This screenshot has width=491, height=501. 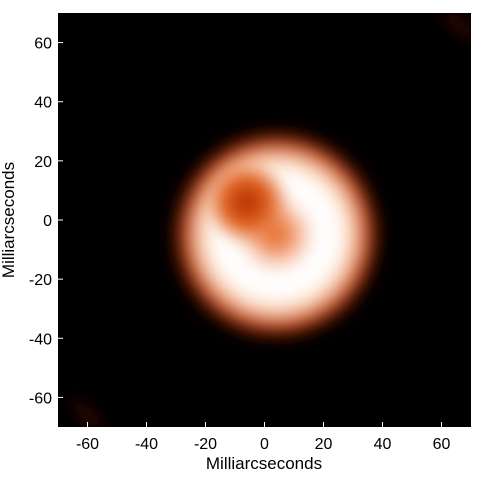 I want to click on central-hot-spot, so click(x=247, y=202).